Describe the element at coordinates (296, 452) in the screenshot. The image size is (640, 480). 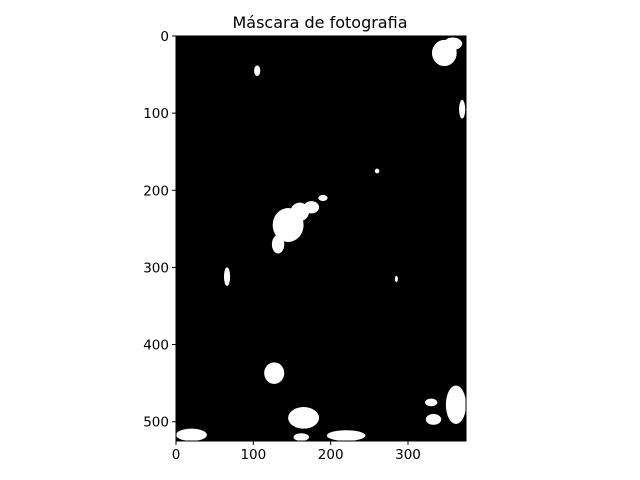
I see `x-axis: 0 100 200 300` at that location.